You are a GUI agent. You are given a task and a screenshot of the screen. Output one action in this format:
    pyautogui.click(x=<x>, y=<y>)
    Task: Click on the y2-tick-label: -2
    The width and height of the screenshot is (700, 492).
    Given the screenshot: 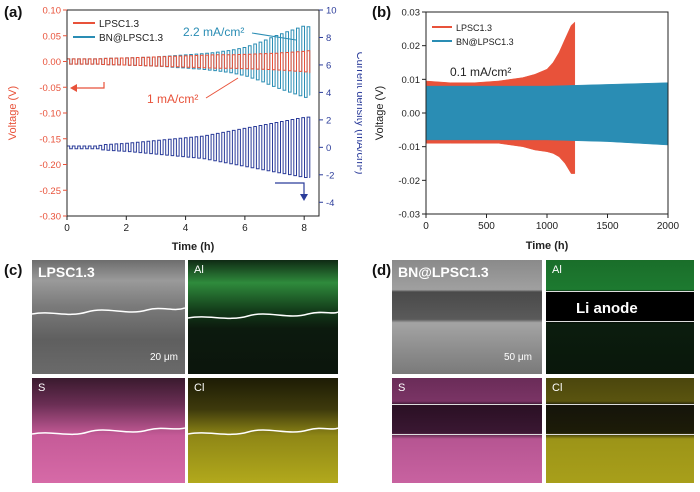 What is the action you would take?
    pyautogui.click(x=330, y=175)
    